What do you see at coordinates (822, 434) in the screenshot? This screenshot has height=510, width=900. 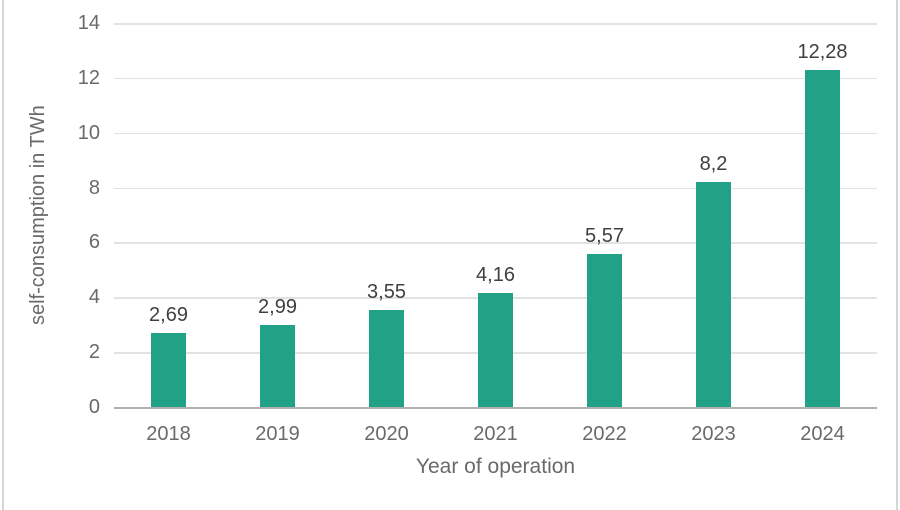 I see `x-tick-label: 2024` at bounding box center [822, 434].